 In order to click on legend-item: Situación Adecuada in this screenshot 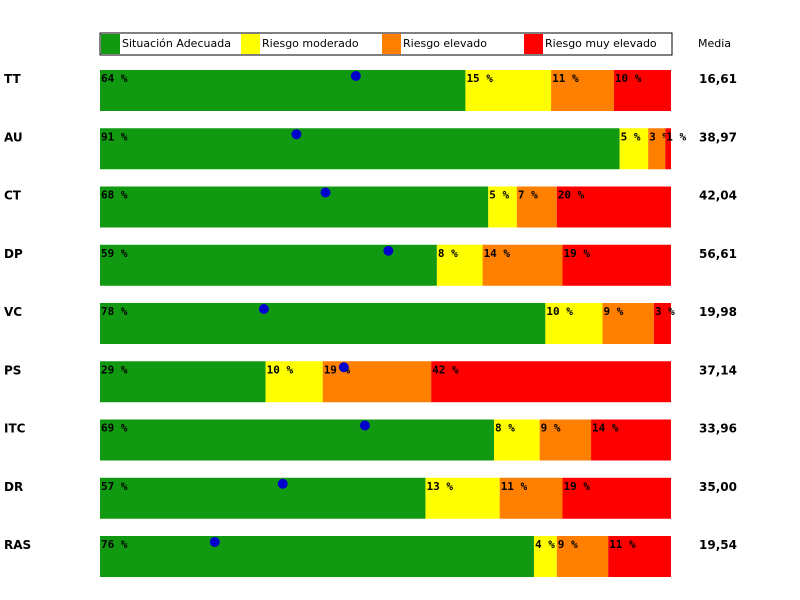, I will do `click(166, 44)`.